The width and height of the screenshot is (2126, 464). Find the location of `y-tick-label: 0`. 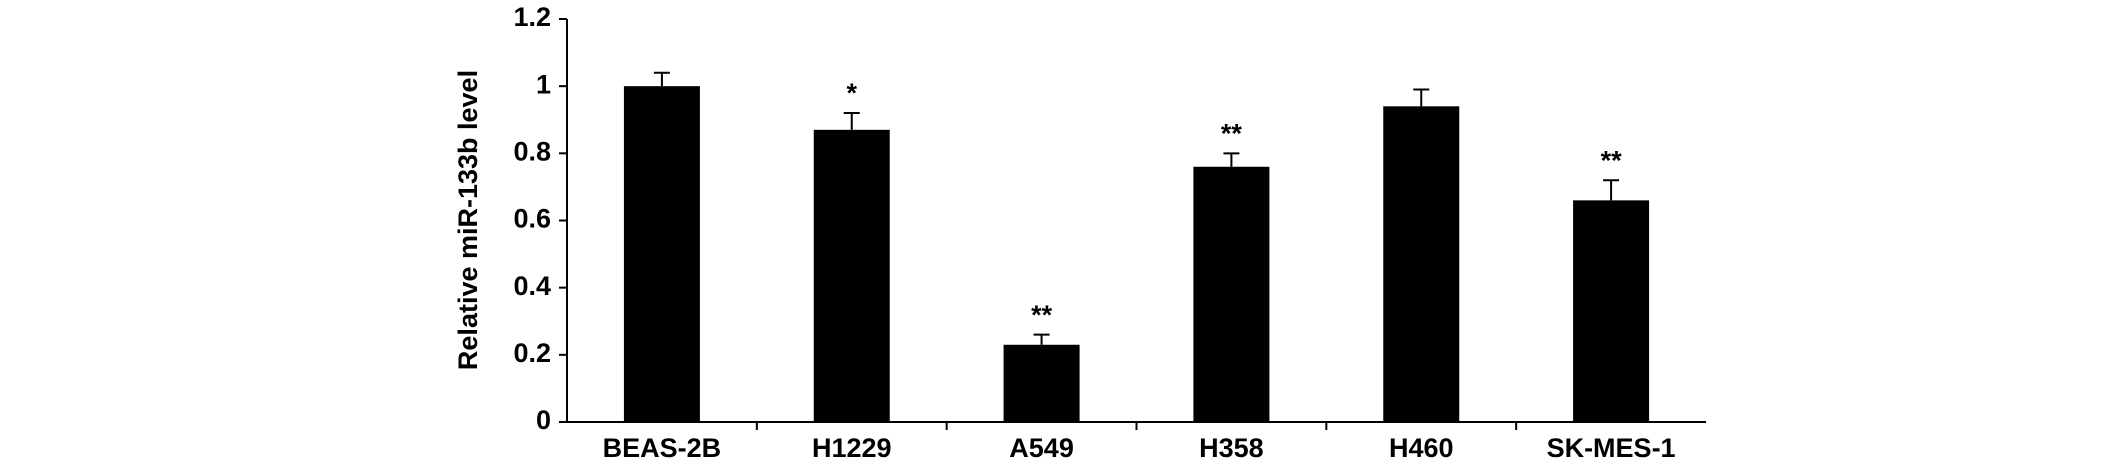

y-tick-label: 0 is located at coordinates (543, 420).